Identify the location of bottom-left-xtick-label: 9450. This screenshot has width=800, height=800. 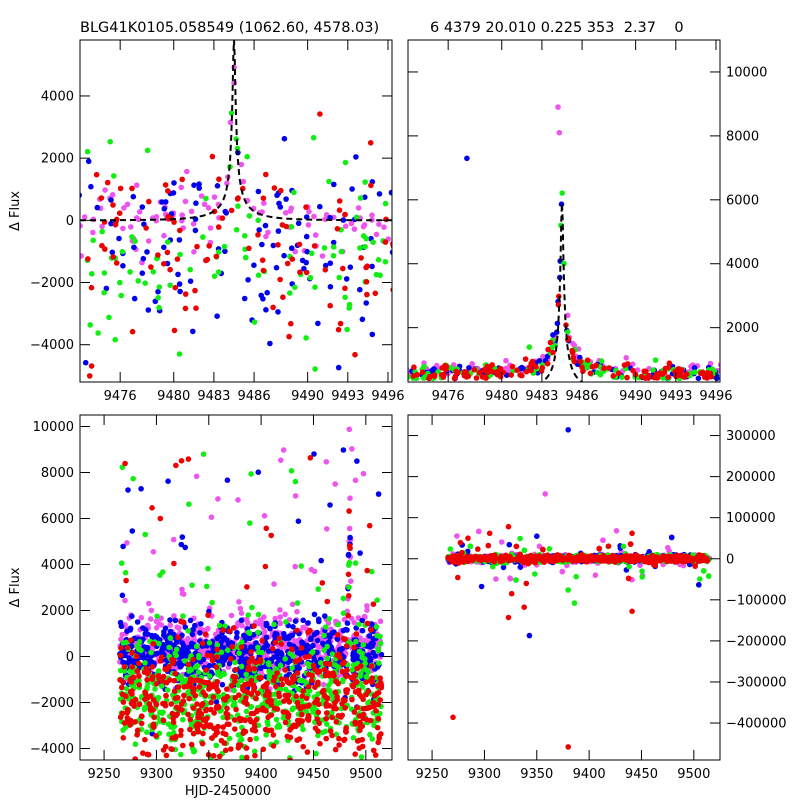
(313, 774).